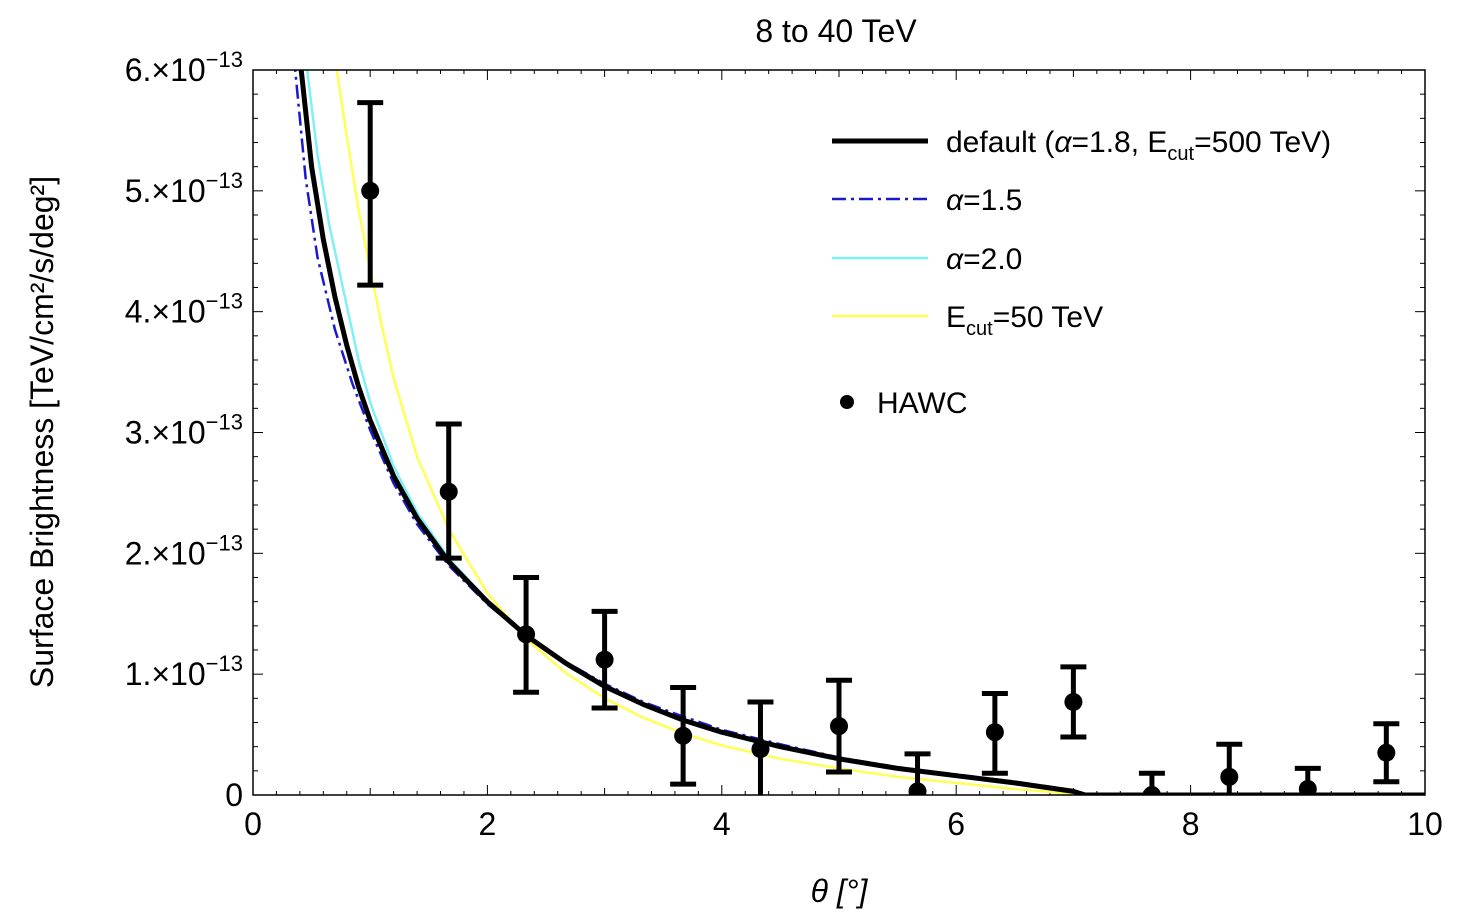  What do you see at coordinates (722, 824) in the screenshot?
I see `x-tick-label: 4` at bounding box center [722, 824].